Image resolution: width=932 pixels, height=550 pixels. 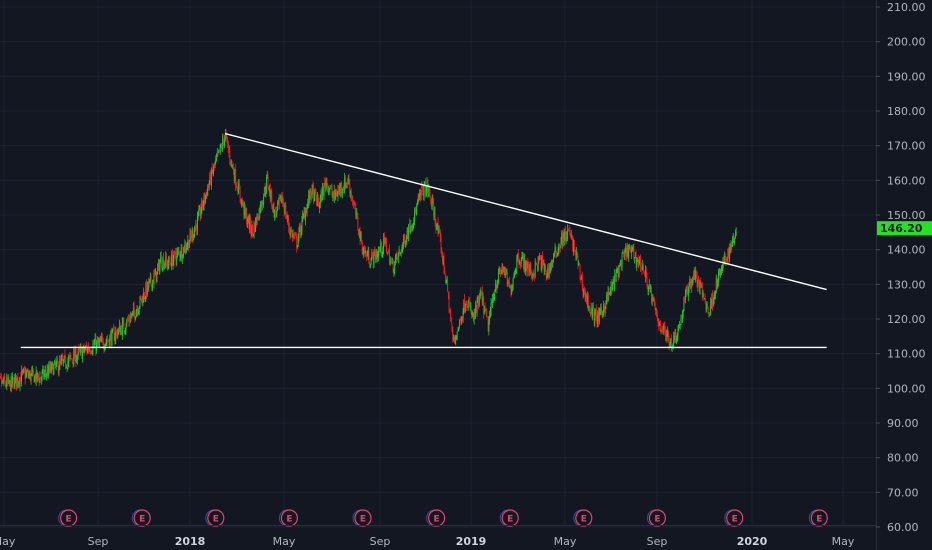 I want to click on y-tick-label: 120.00, so click(x=906, y=319).